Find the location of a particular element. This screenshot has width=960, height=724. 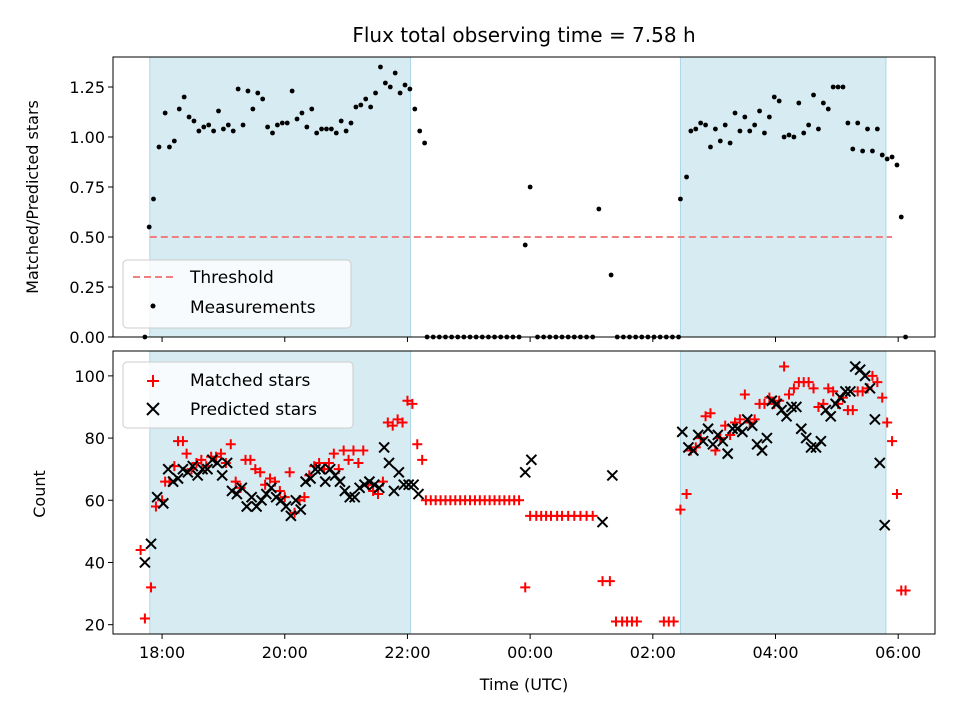

top-x-ticks is located at coordinates (530, 339).